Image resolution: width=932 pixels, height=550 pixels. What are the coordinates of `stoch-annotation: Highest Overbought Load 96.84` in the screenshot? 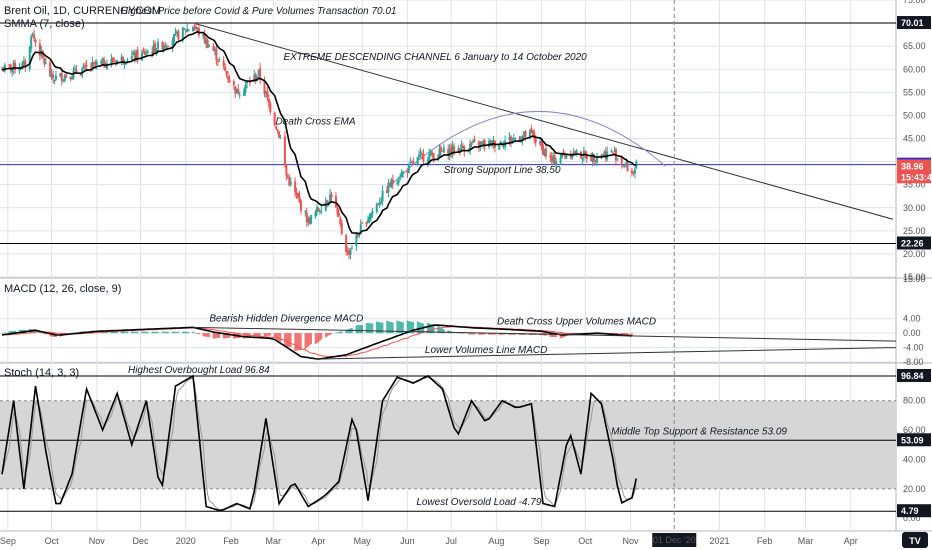 It's located at (199, 370).